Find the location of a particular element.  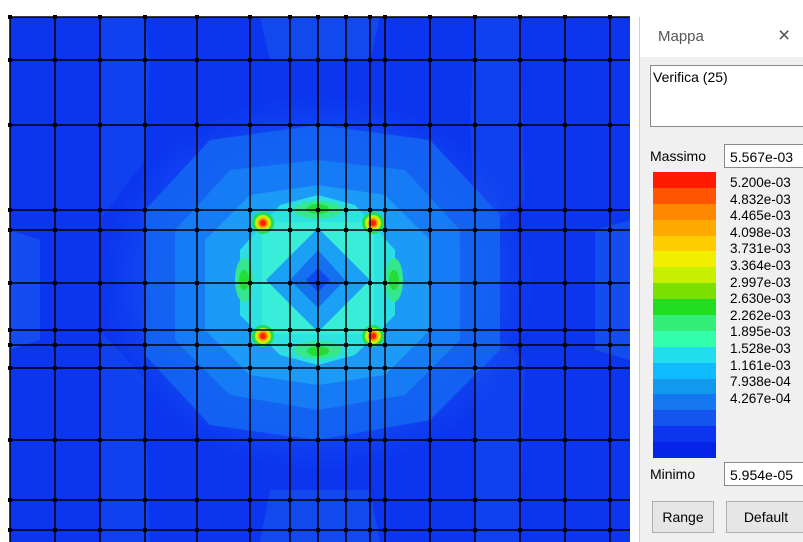

level-label: 4.832e-03 is located at coordinates (760, 199).